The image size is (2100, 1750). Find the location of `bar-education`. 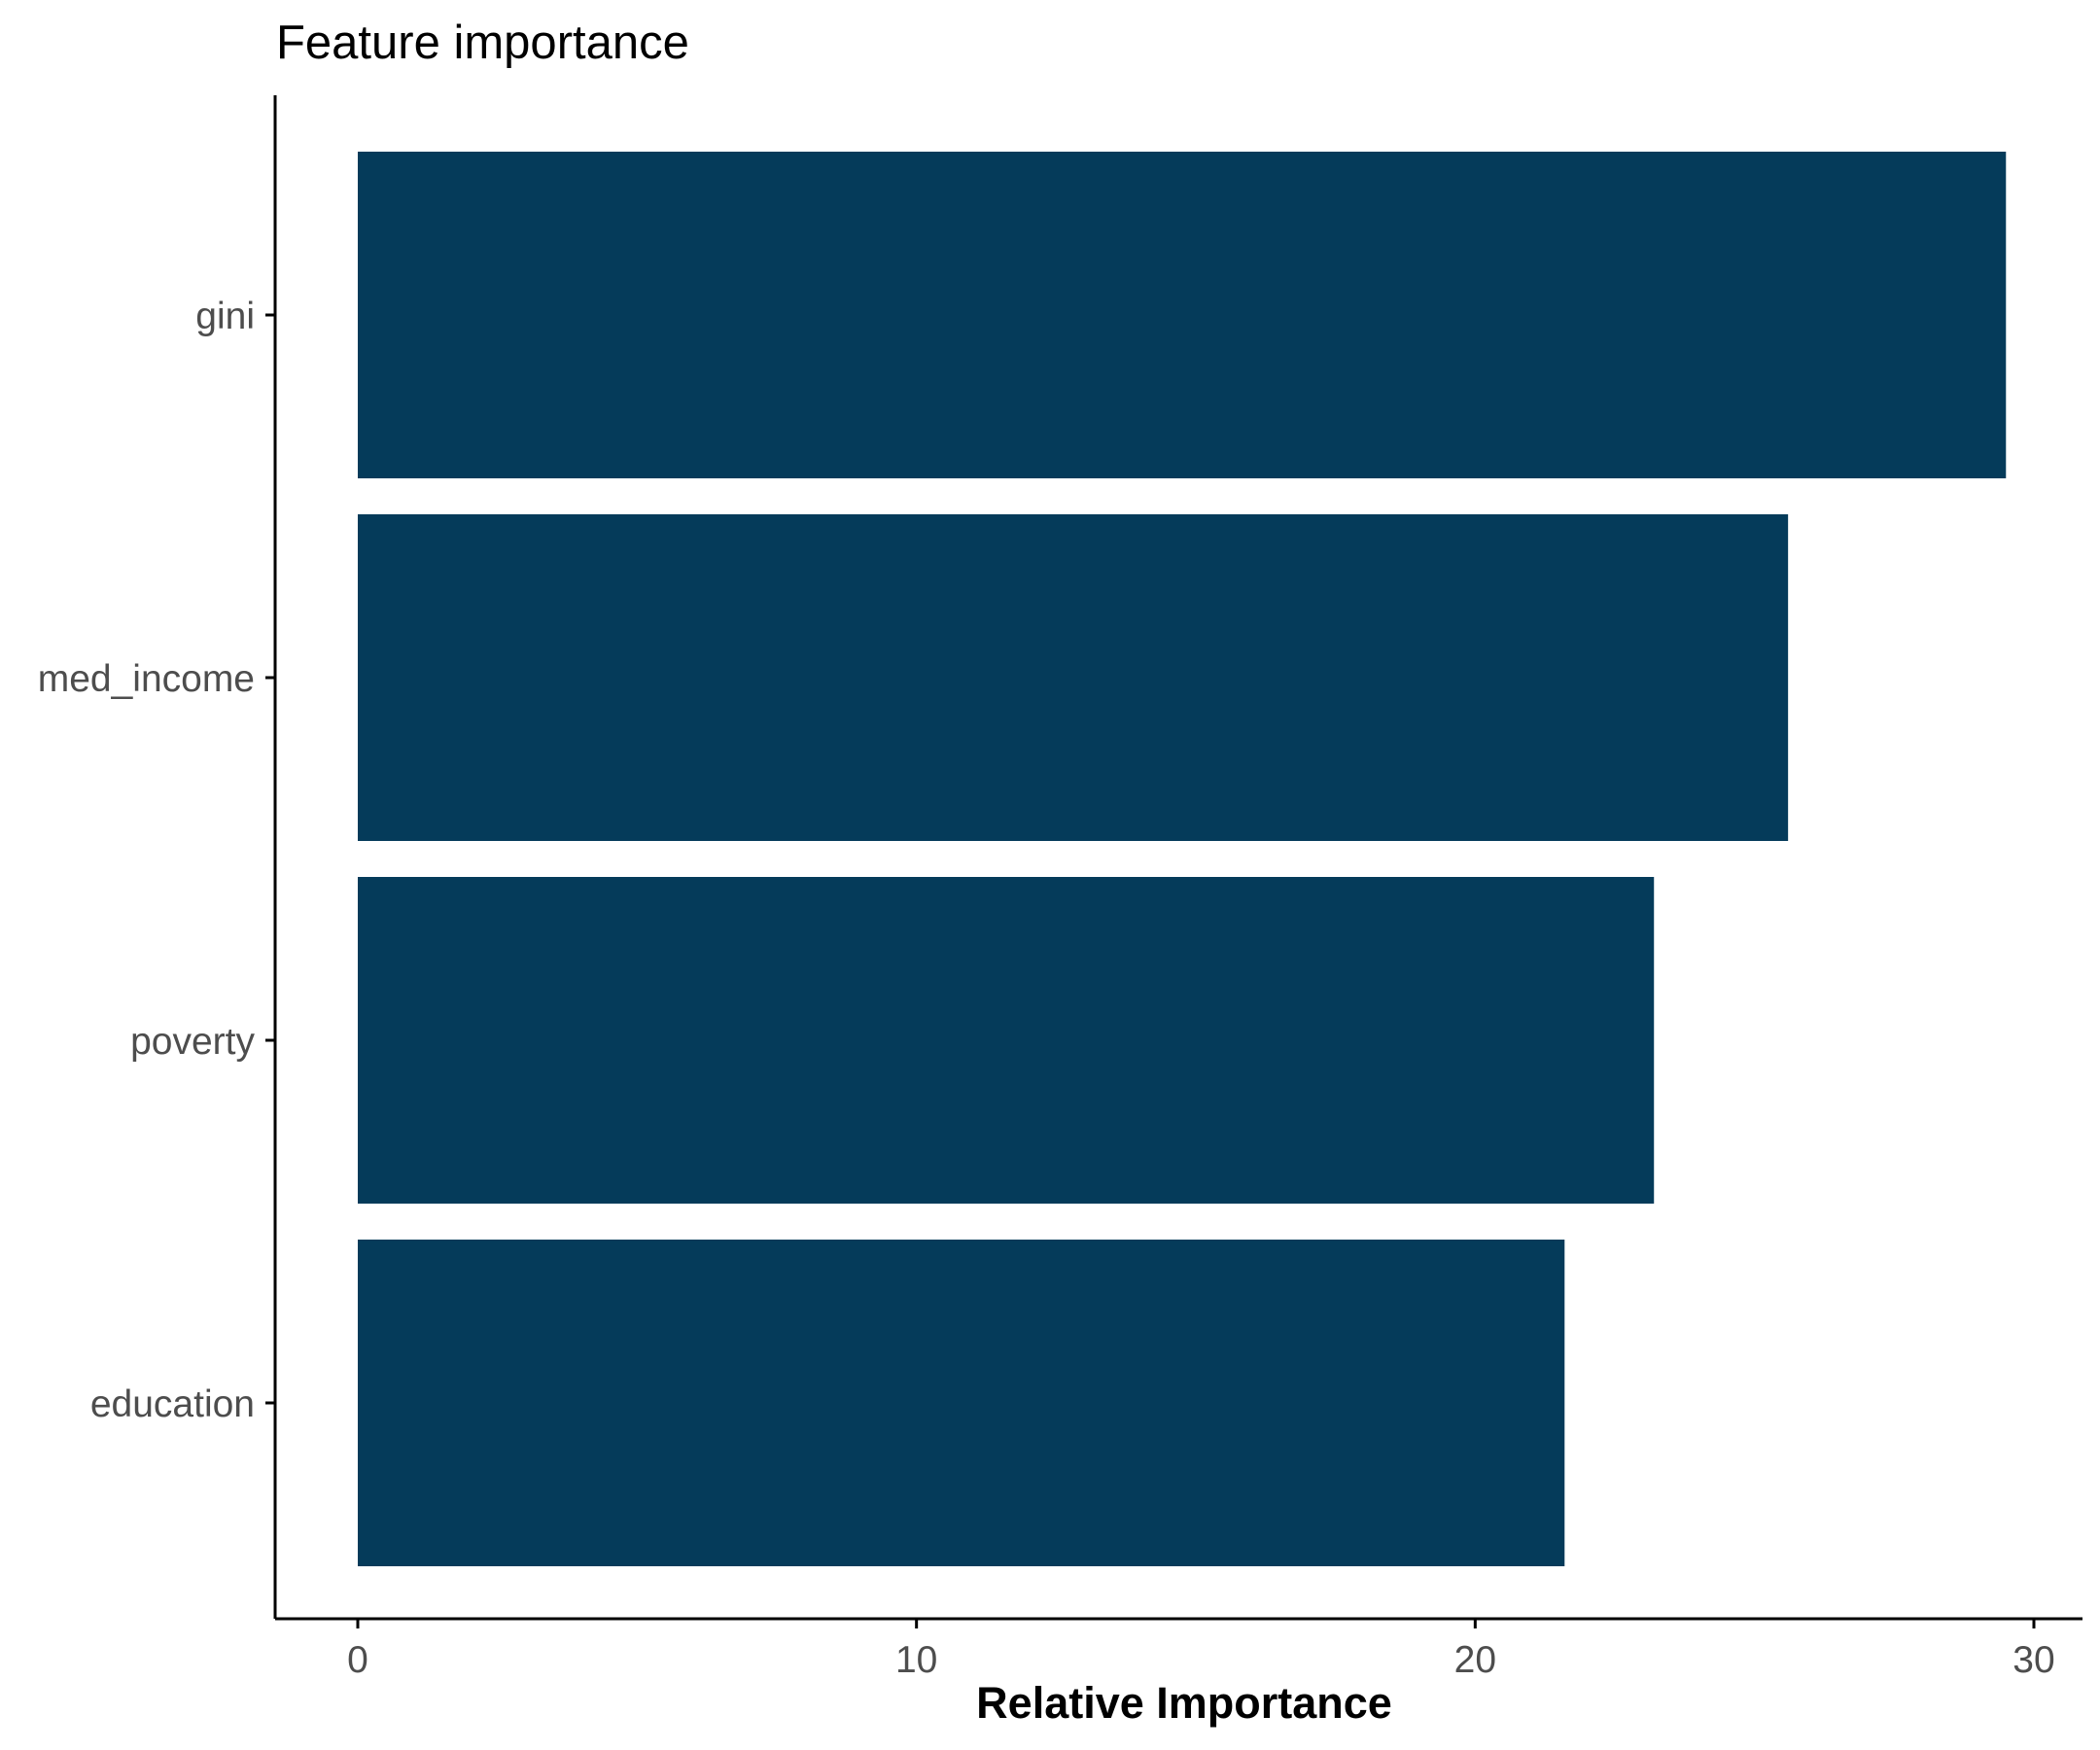

bar-education is located at coordinates (961, 1403).